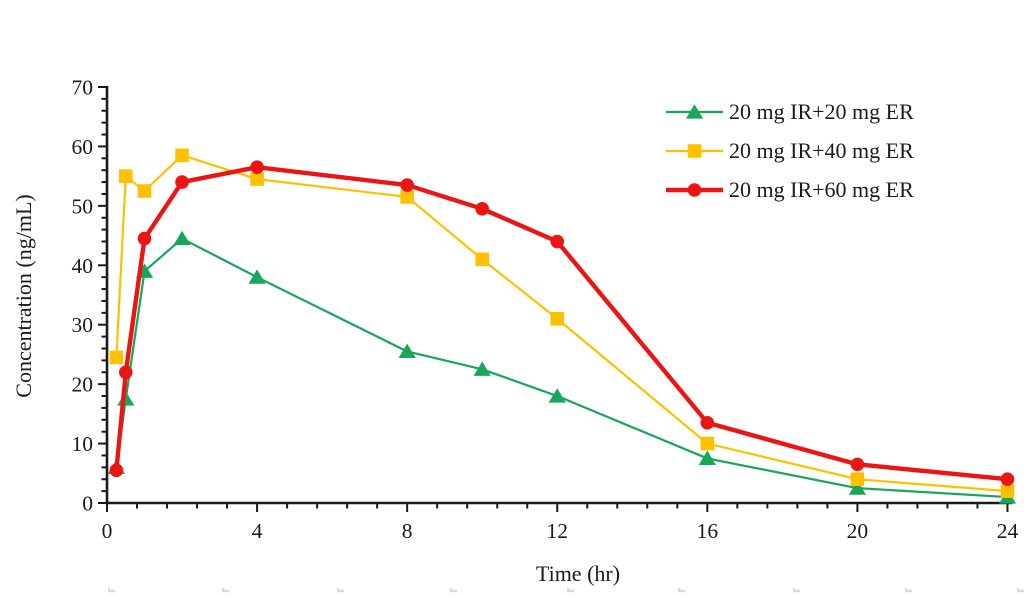 The image size is (1031, 597). Describe the element at coordinates (257, 531) in the screenshot. I see `x-tick-label: 4` at that location.